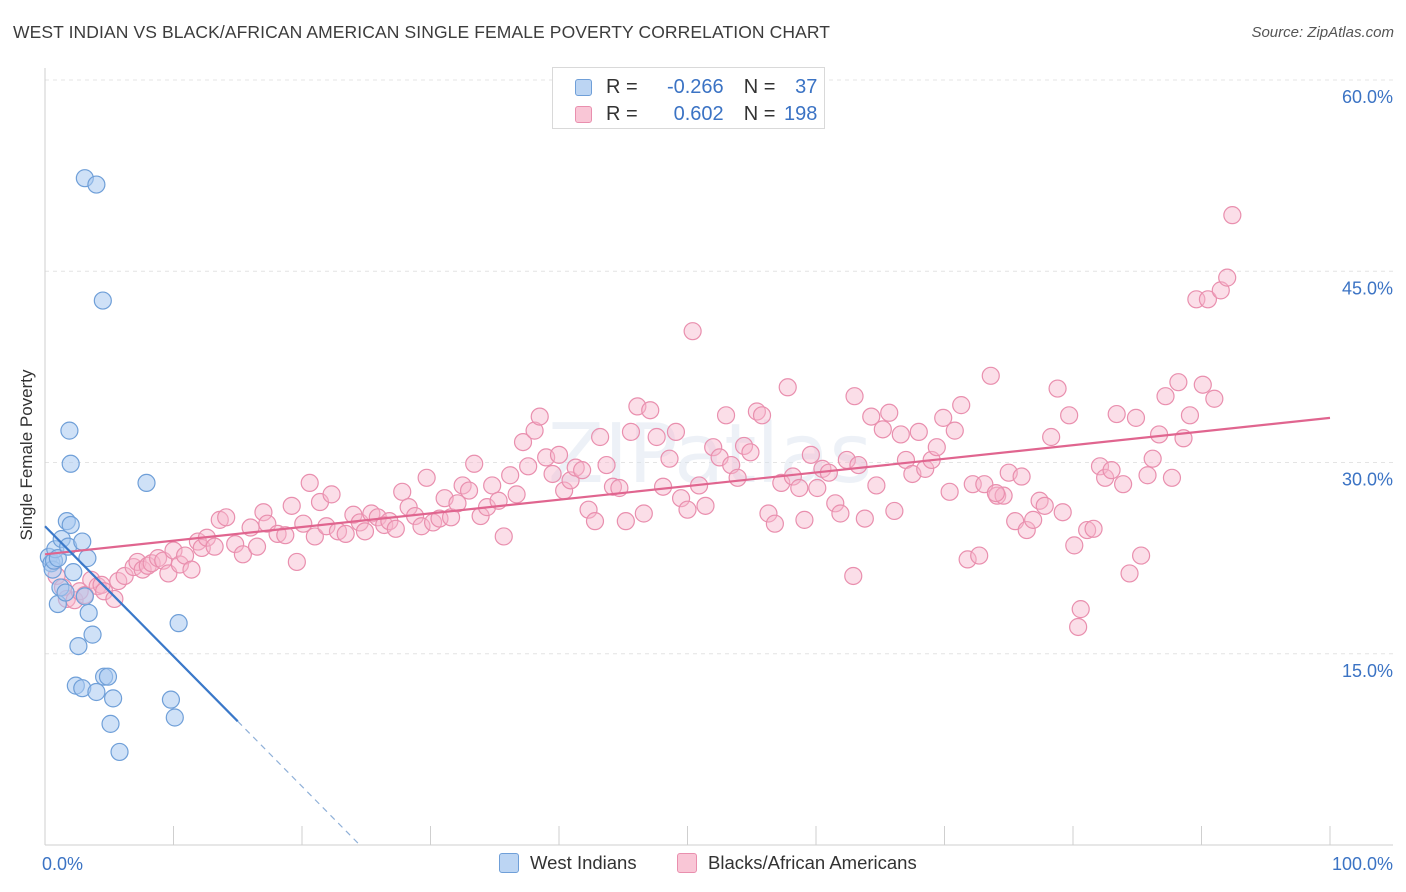  I want to click on y-axis-label: Single Female Poverty, so click(26, 455).